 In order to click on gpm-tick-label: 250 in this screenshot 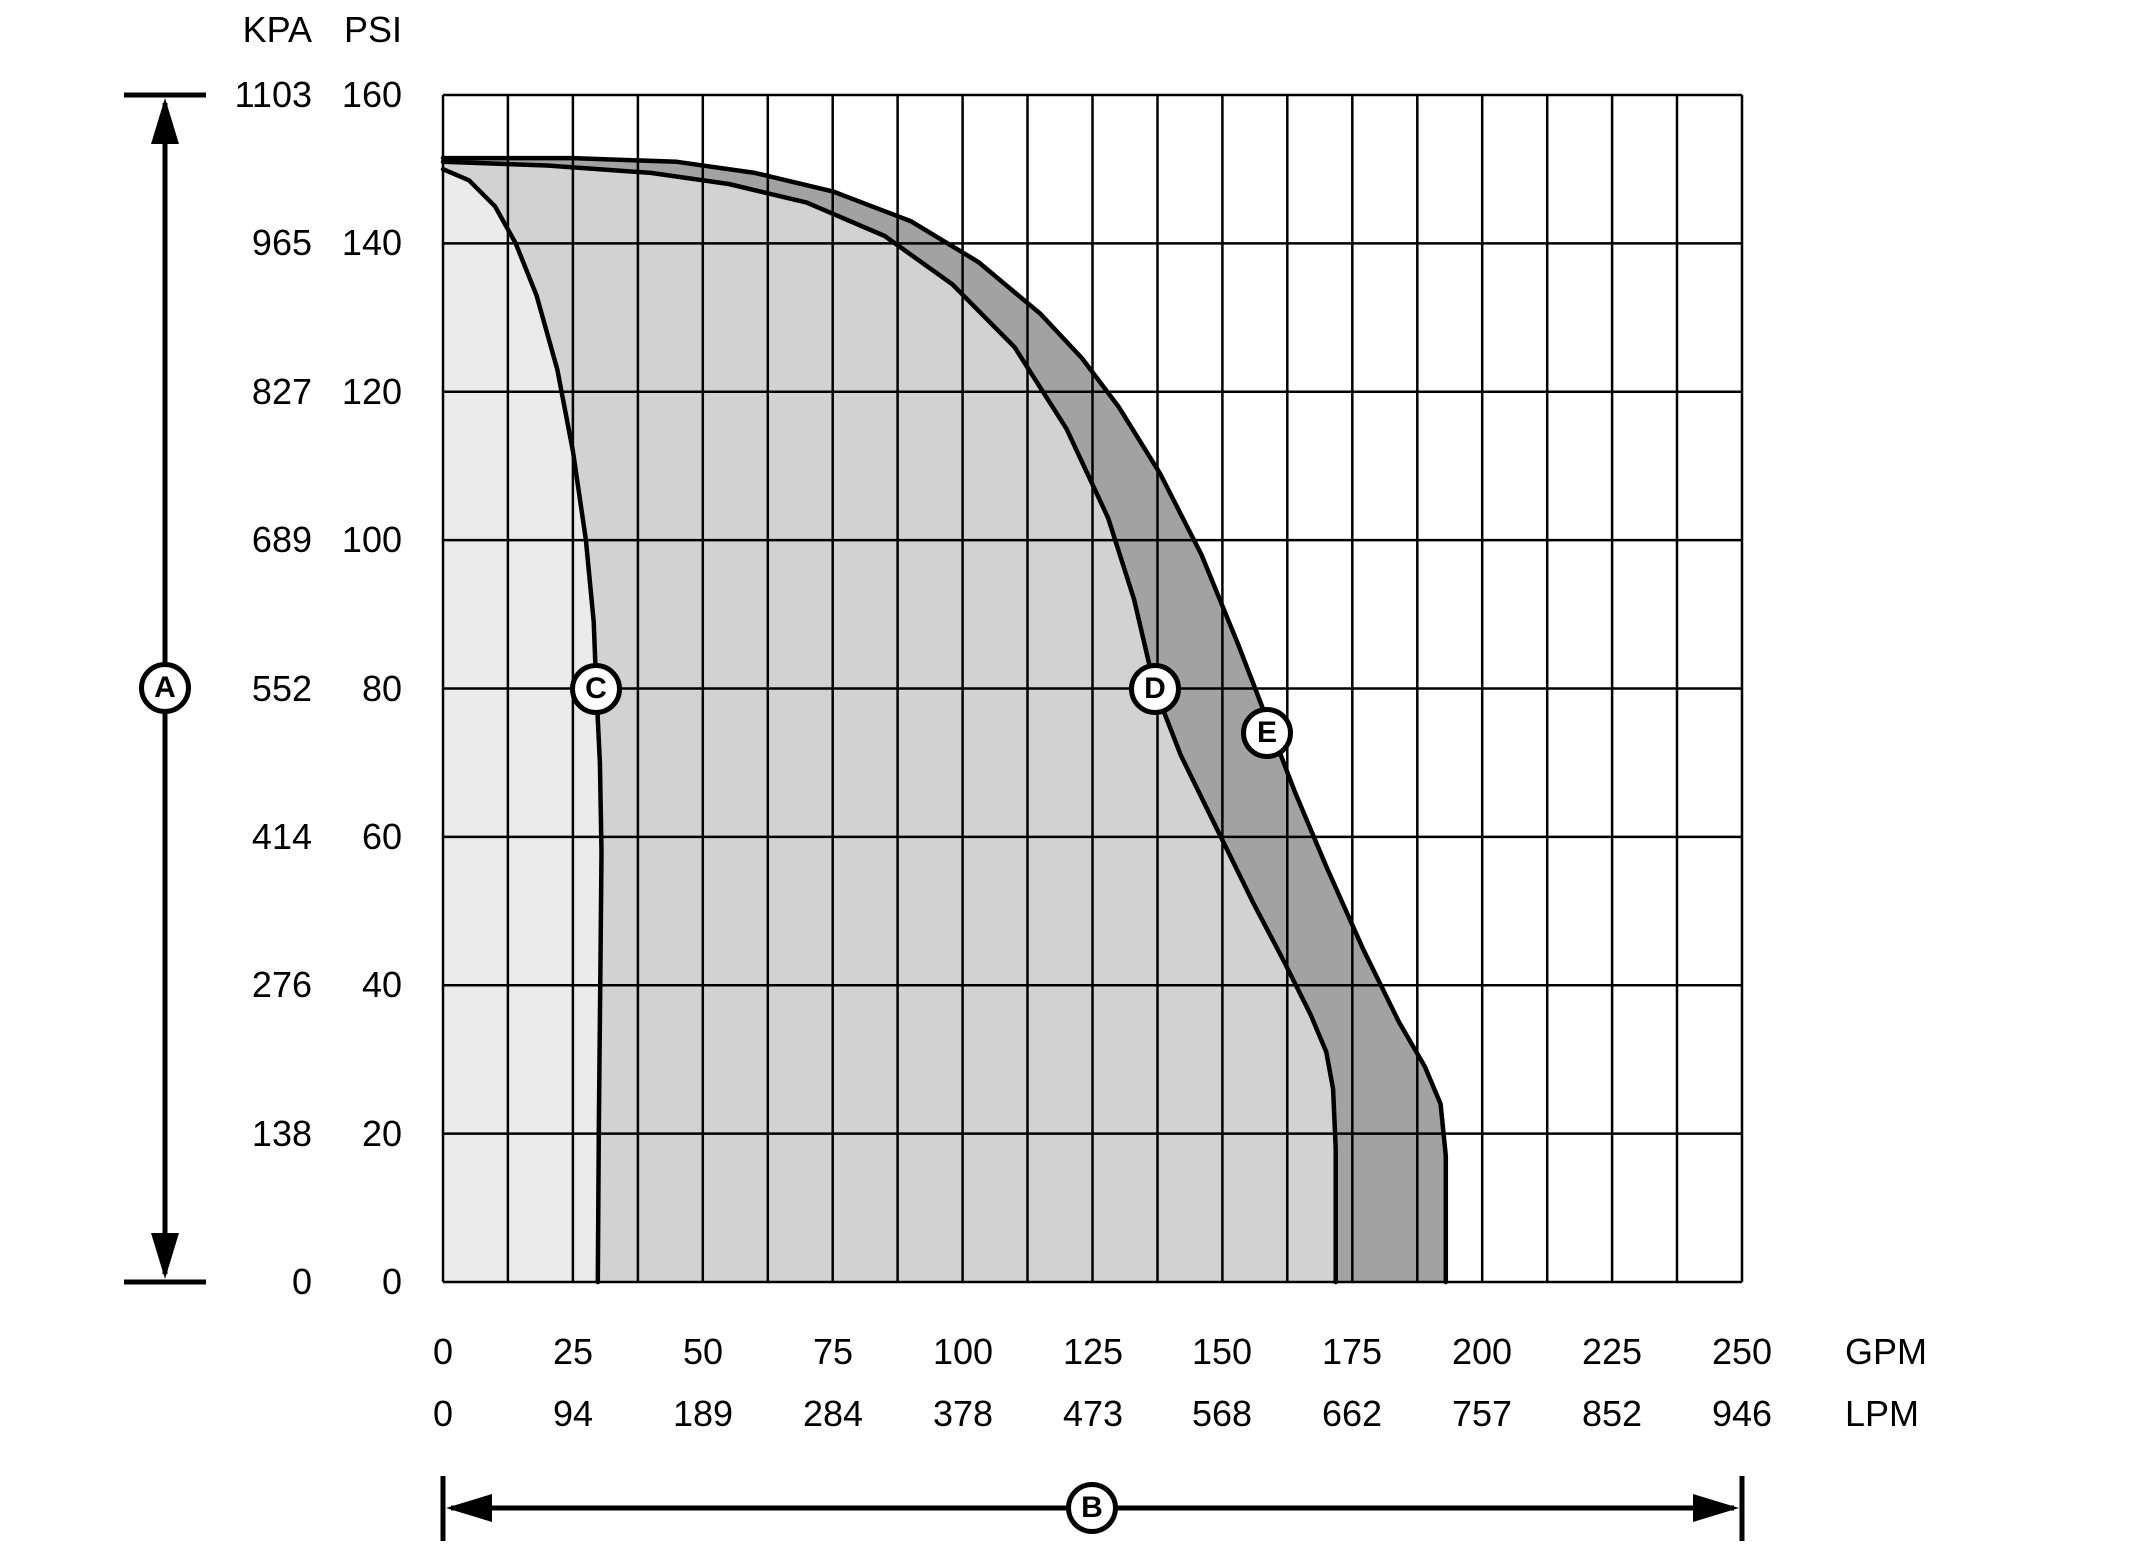, I will do `click(1742, 1351)`.